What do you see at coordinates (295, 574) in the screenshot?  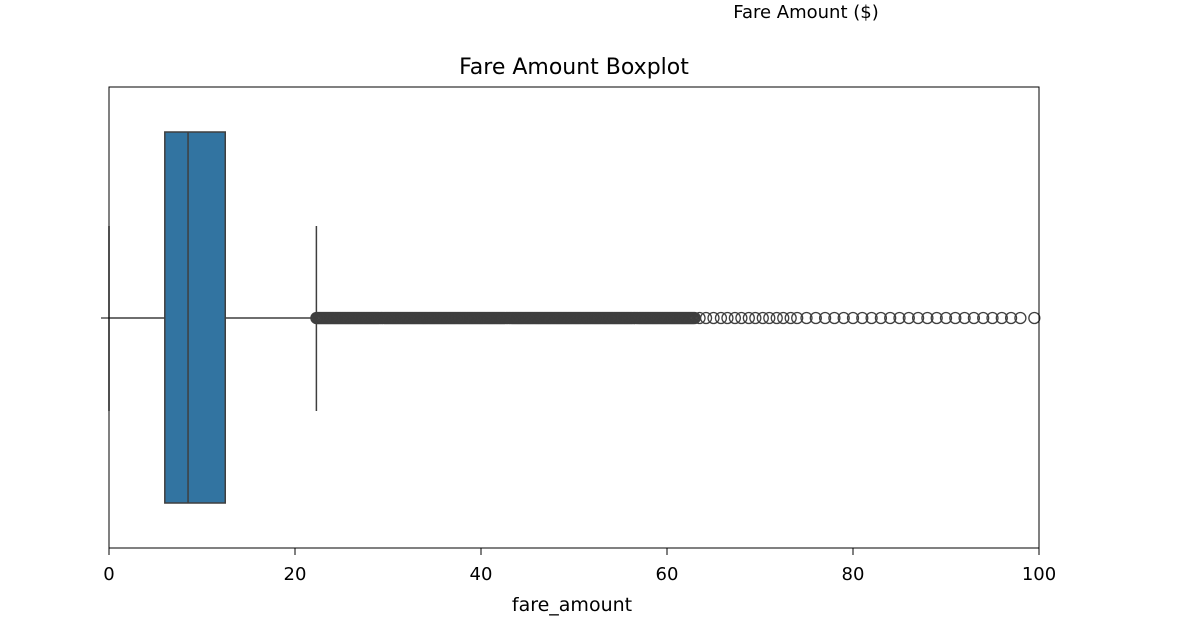 I see `x-tick-label: 20` at bounding box center [295, 574].